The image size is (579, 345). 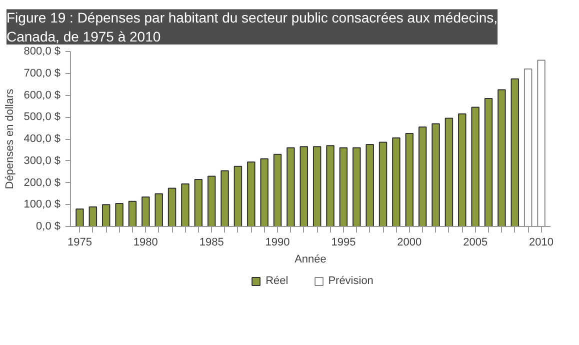 What do you see at coordinates (310, 260) in the screenshot?
I see `x-axis-title: Année` at bounding box center [310, 260].